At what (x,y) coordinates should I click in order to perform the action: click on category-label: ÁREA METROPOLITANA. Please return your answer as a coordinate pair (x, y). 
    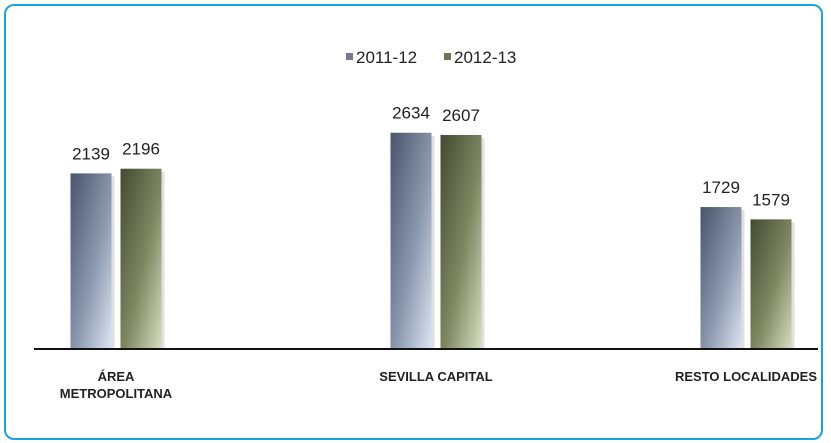
    Looking at the image, I should click on (116, 385).